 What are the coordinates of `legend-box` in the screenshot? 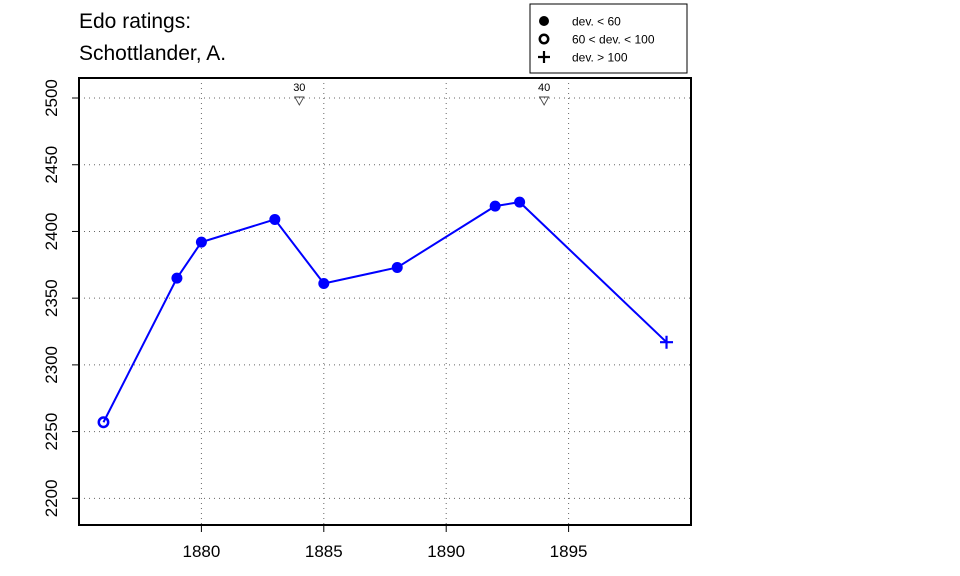 It's located at (608, 38).